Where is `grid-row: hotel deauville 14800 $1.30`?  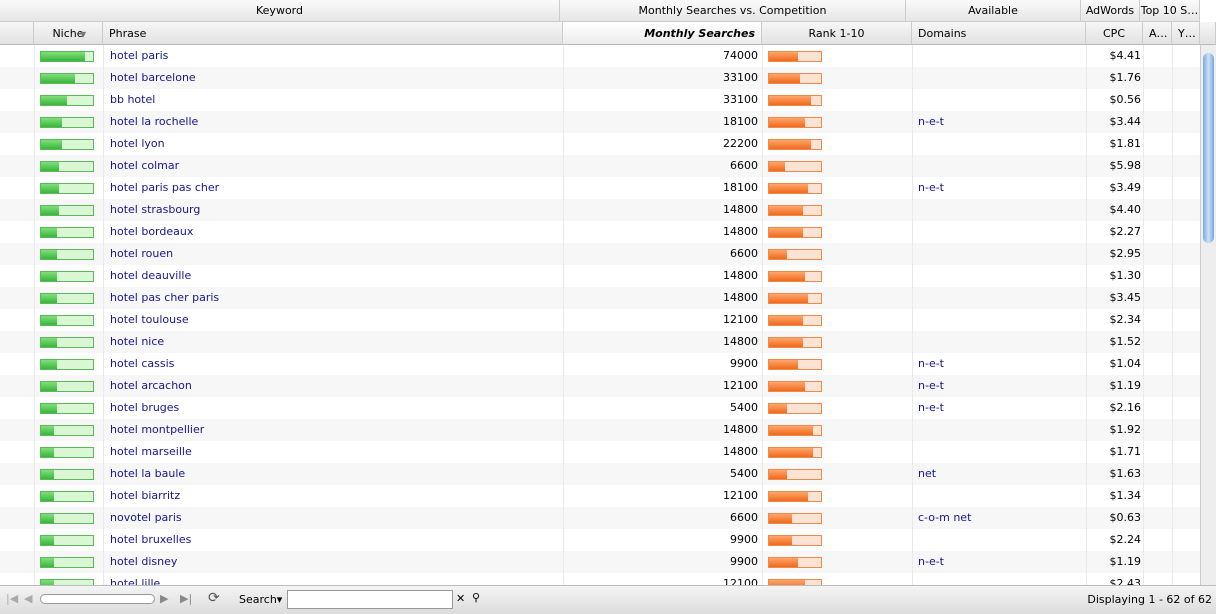 grid-row: hotel deauville 14800 $1.30 is located at coordinates (600, 276).